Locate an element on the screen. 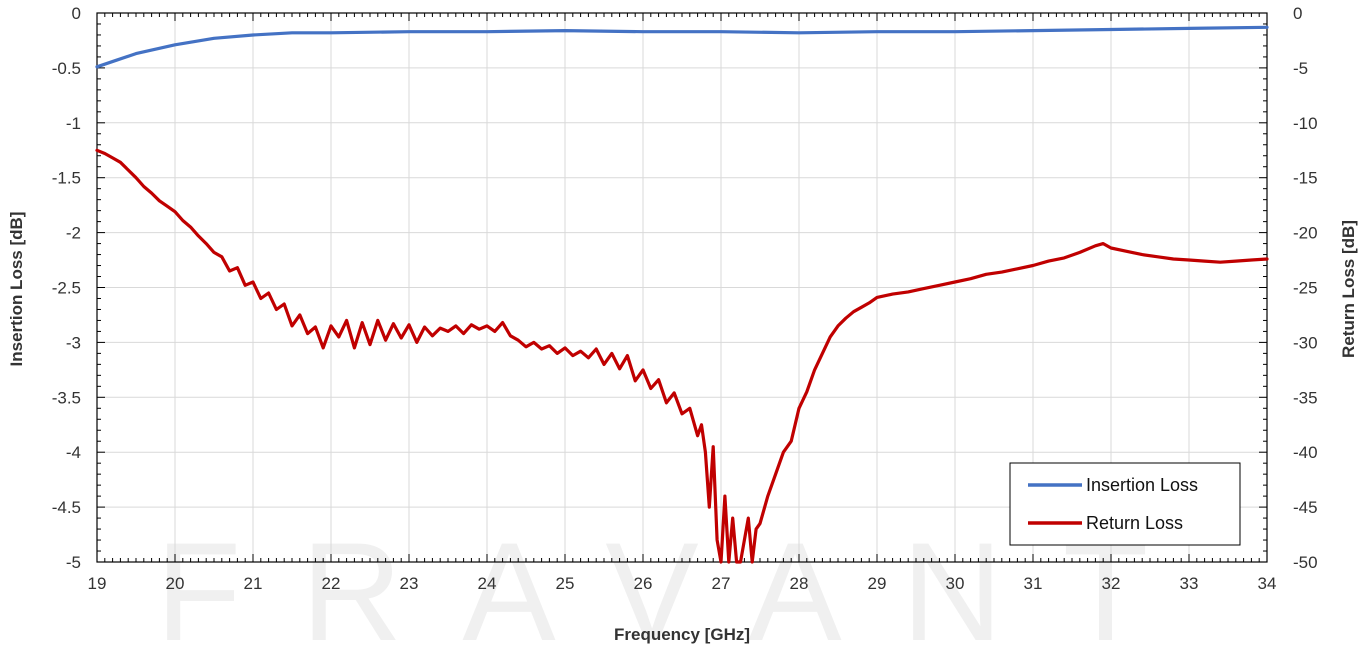  x-tick-label: 29 is located at coordinates (877, 583).